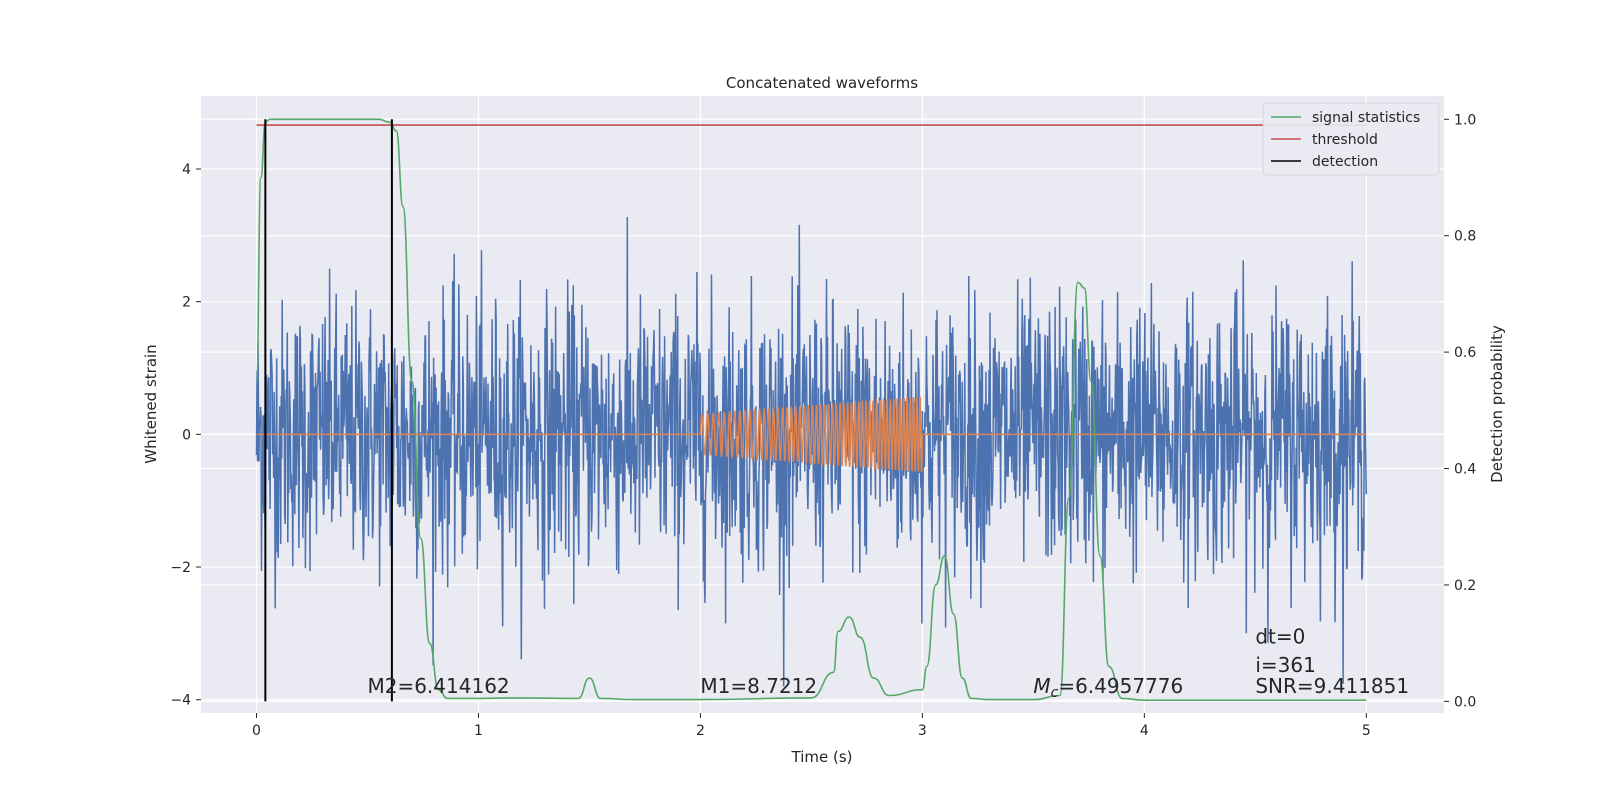 The height and width of the screenshot is (800, 1600). I want to click on y2-axis-label: Detection probability, so click(1497, 404).